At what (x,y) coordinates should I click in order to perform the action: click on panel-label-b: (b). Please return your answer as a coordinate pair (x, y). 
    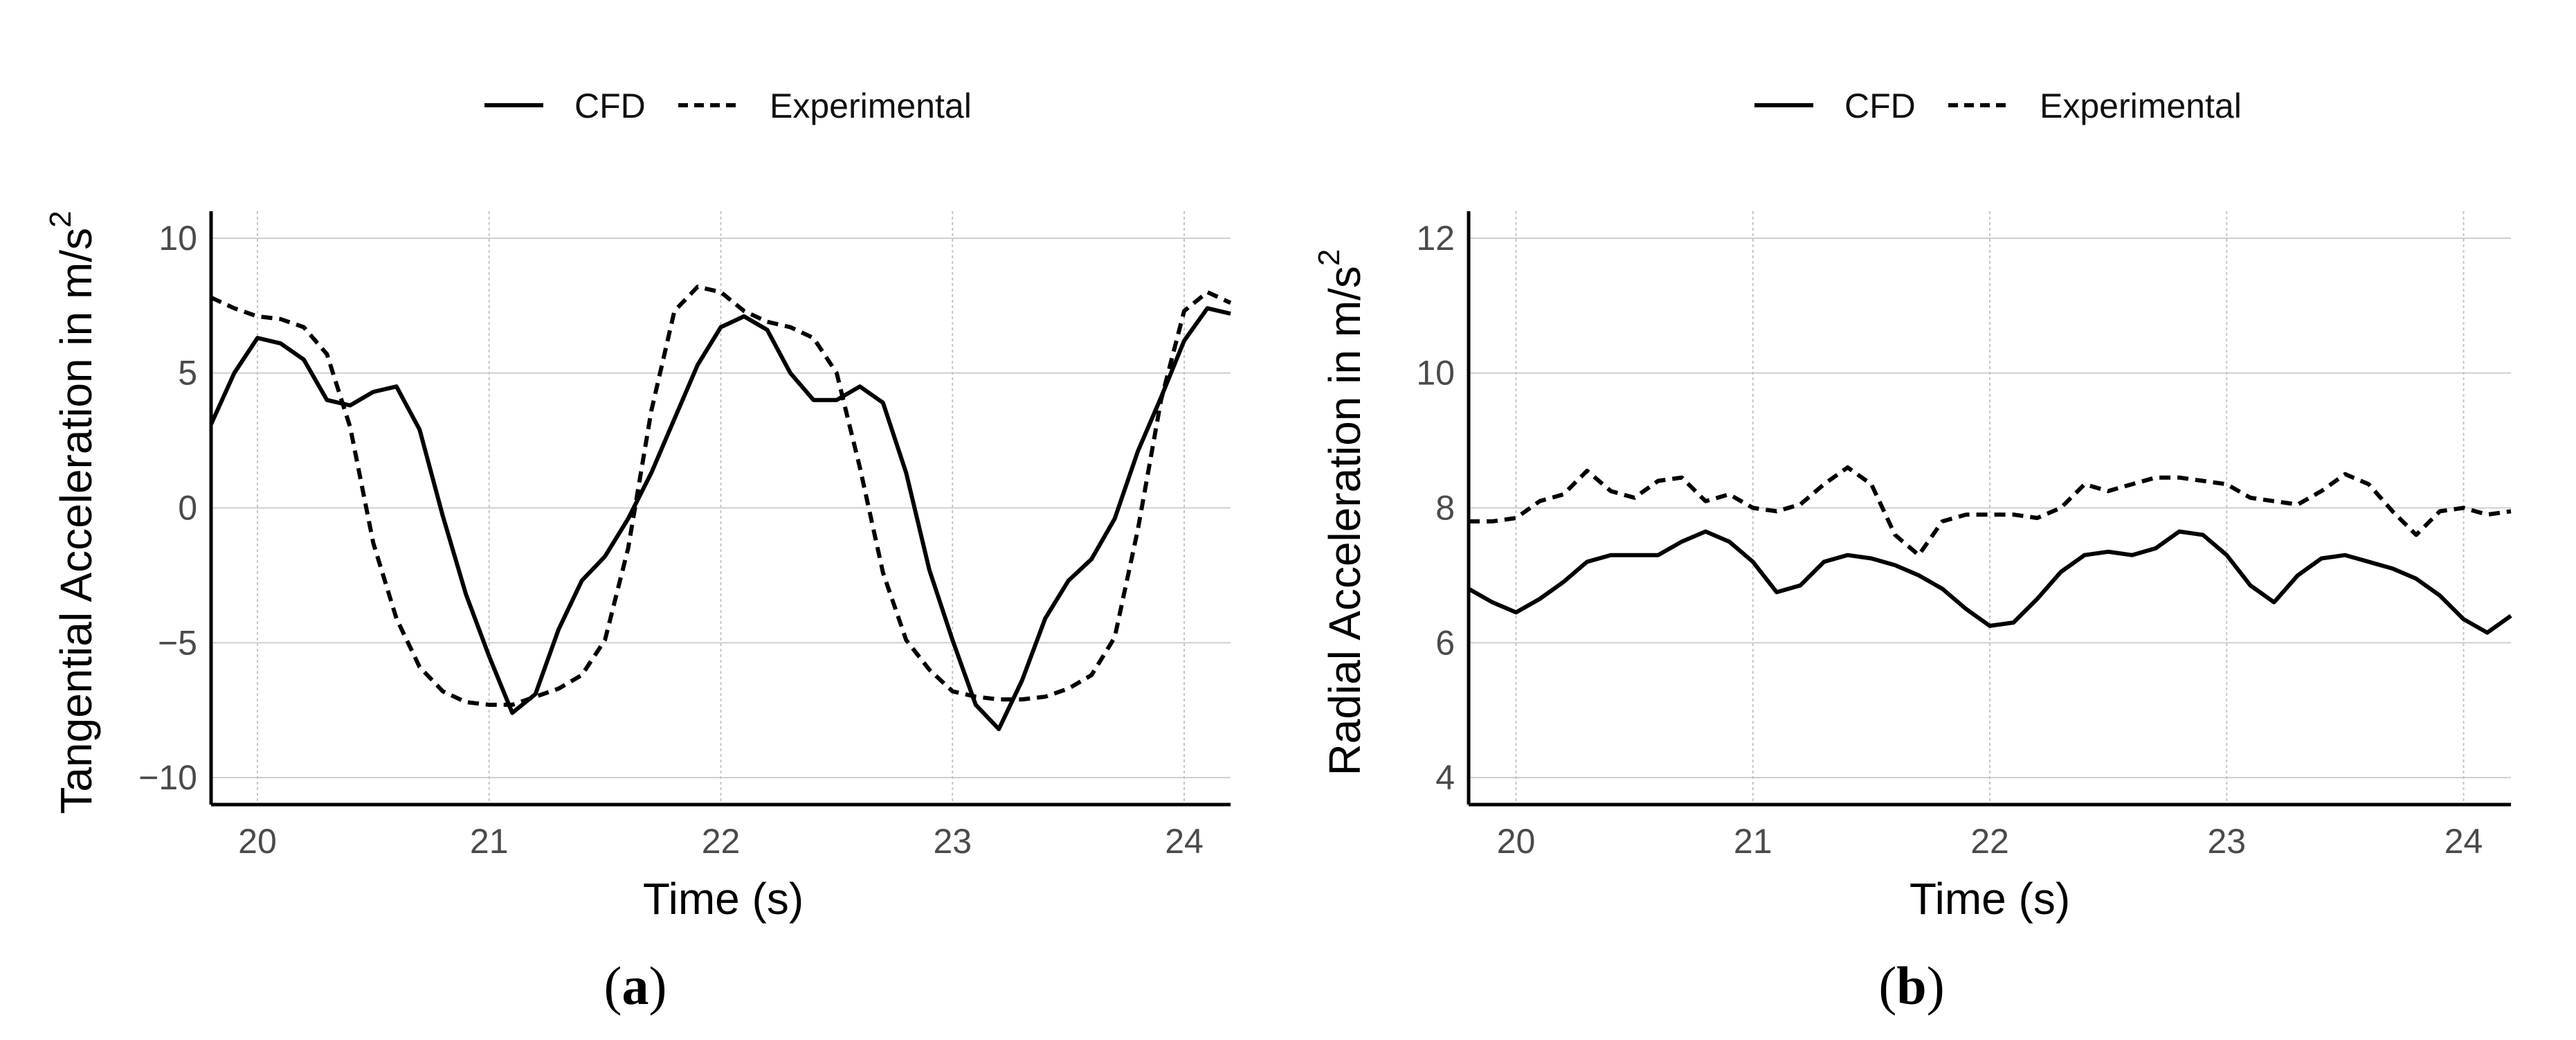
    Looking at the image, I should click on (1911, 986).